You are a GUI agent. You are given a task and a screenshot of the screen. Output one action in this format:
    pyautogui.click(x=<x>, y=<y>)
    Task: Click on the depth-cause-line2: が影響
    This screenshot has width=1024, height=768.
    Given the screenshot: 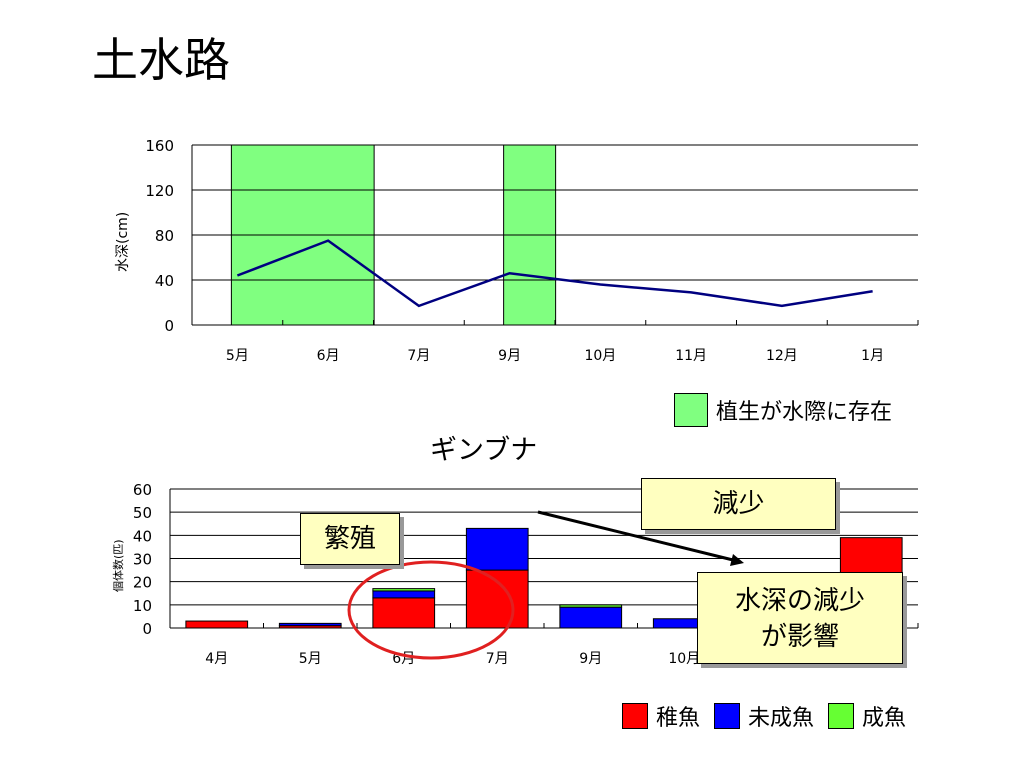 What is the action you would take?
    pyautogui.click(x=799, y=637)
    